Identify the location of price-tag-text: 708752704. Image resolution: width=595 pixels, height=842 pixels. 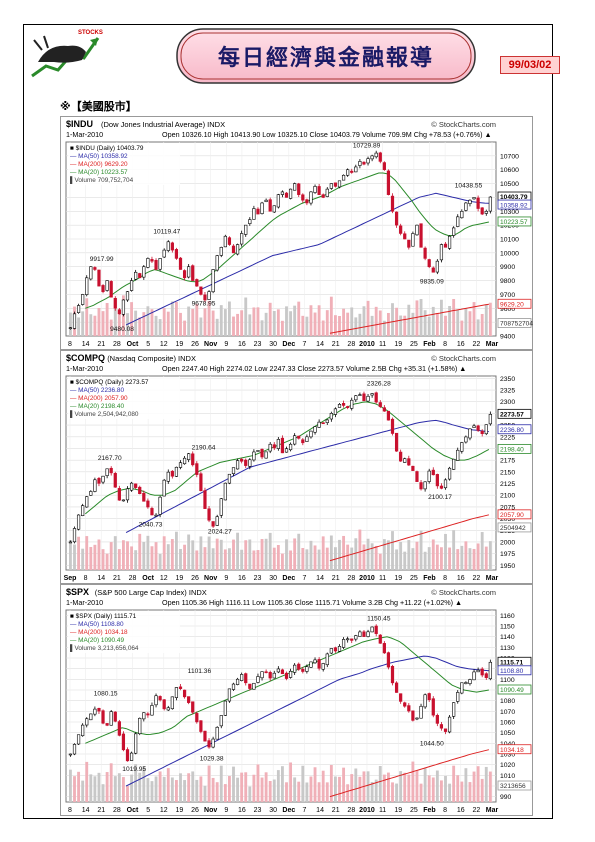
(516, 324).